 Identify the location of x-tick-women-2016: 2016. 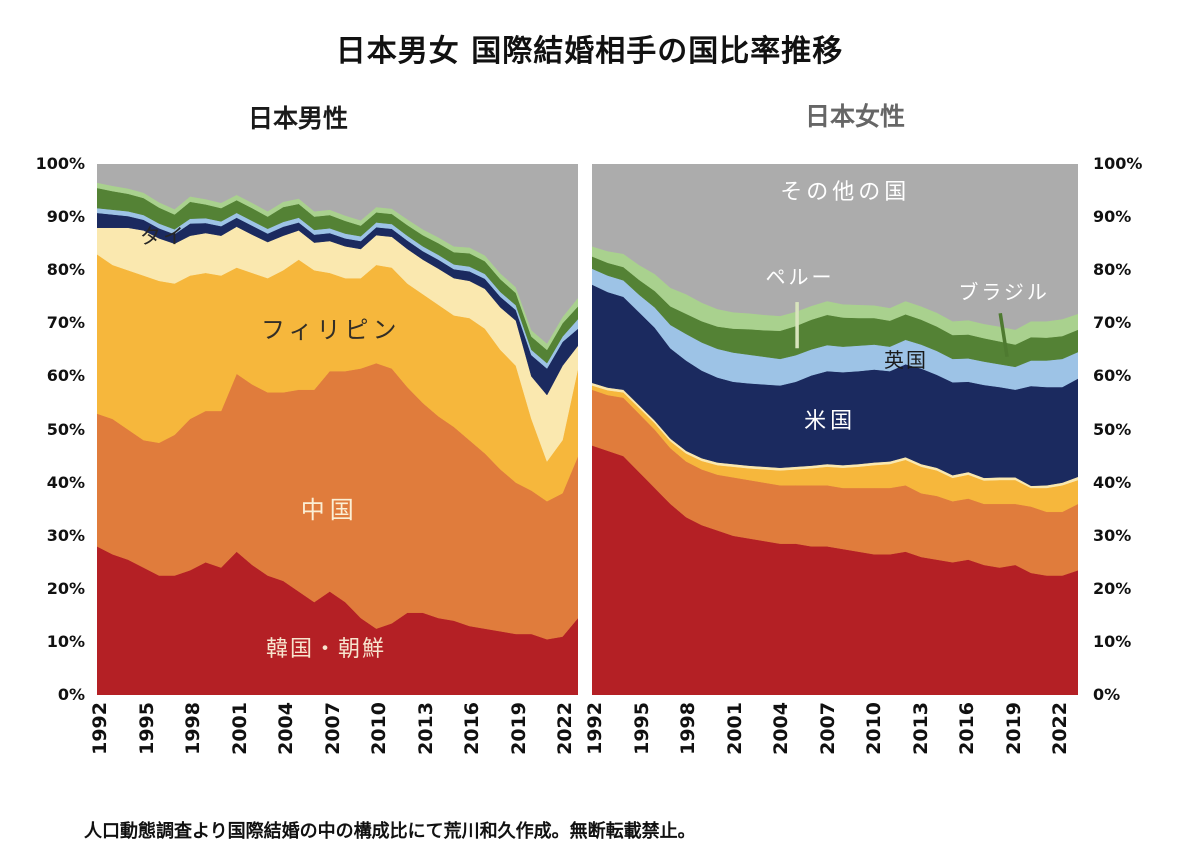
(967, 728).